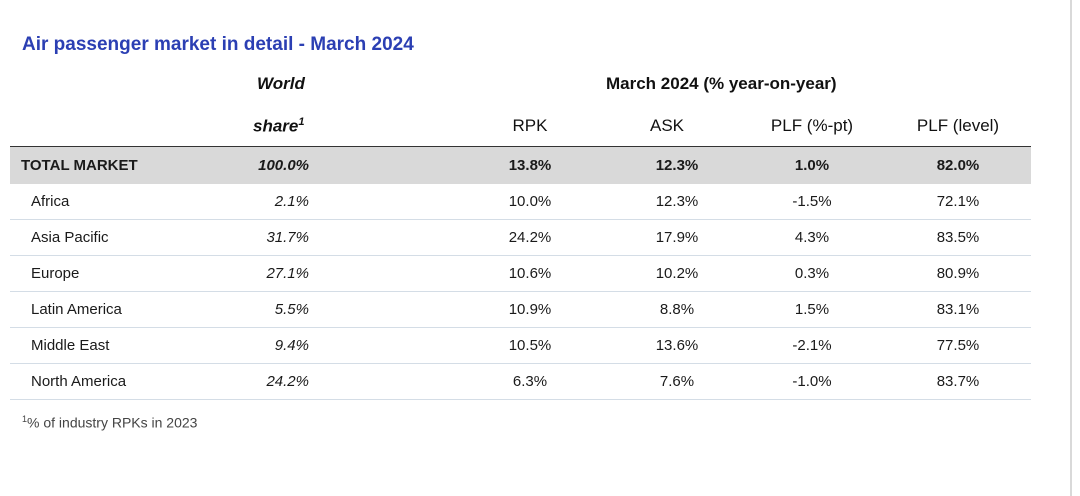 This screenshot has width=1080, height=496. What do you see at coordinates (79, 381) in the screenshot?
I see `row-name: North America` at bounding box center [79, 381].